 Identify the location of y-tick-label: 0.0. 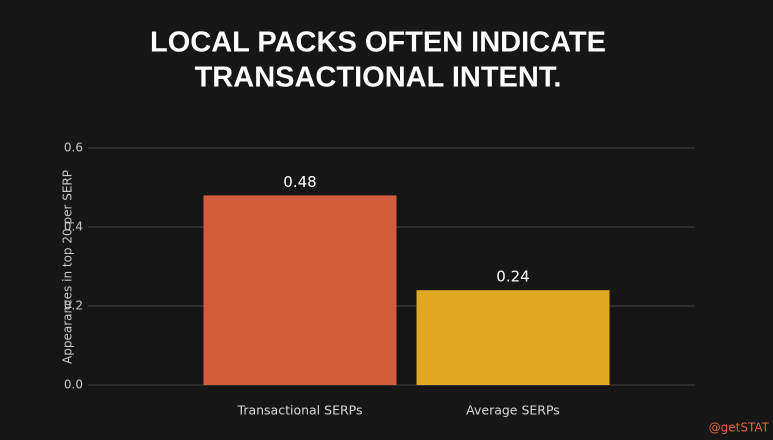
(73, 385).